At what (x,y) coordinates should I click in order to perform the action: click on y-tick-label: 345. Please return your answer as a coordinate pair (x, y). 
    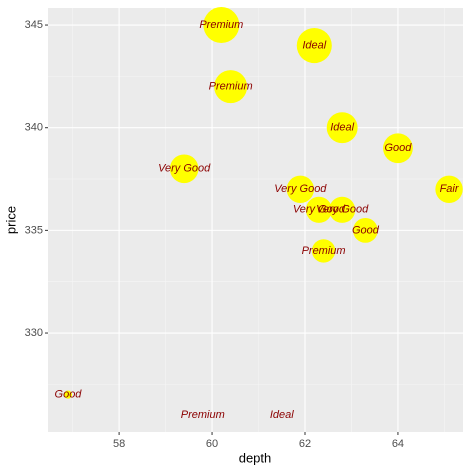
    Looking at the image, I should click on (34, 25).